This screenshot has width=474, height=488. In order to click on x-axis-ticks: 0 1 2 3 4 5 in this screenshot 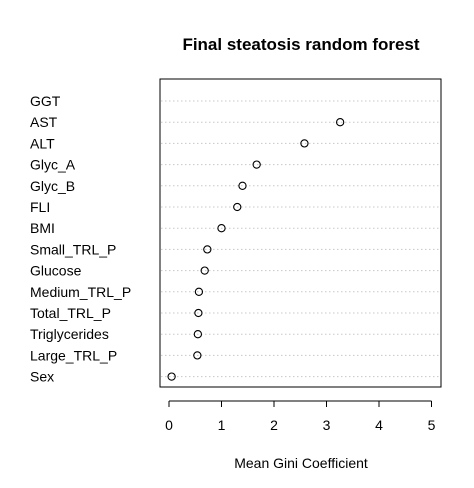, I will do `click(300, 417)`.